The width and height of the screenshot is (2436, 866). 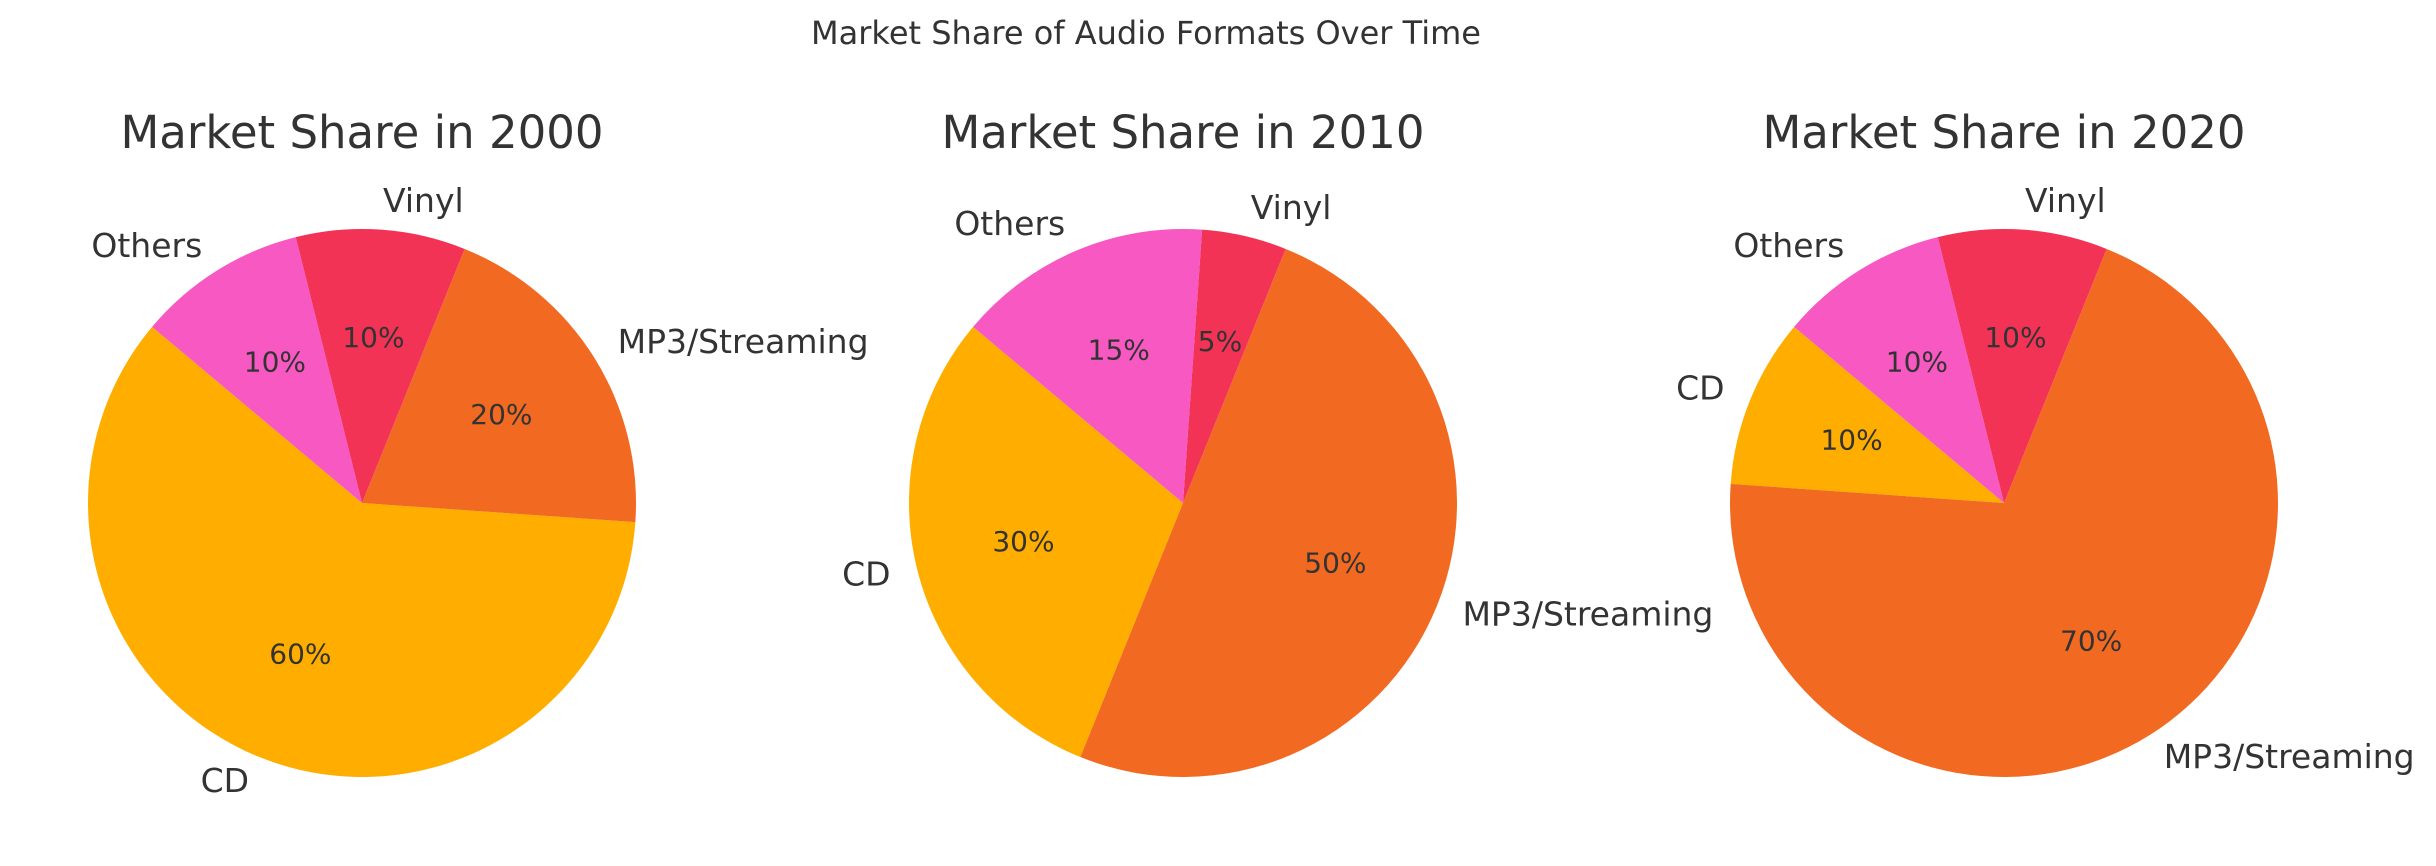 I want to click on figure-title: Market Share of Audio Formats Over Time, so click(x=1146, y=33).